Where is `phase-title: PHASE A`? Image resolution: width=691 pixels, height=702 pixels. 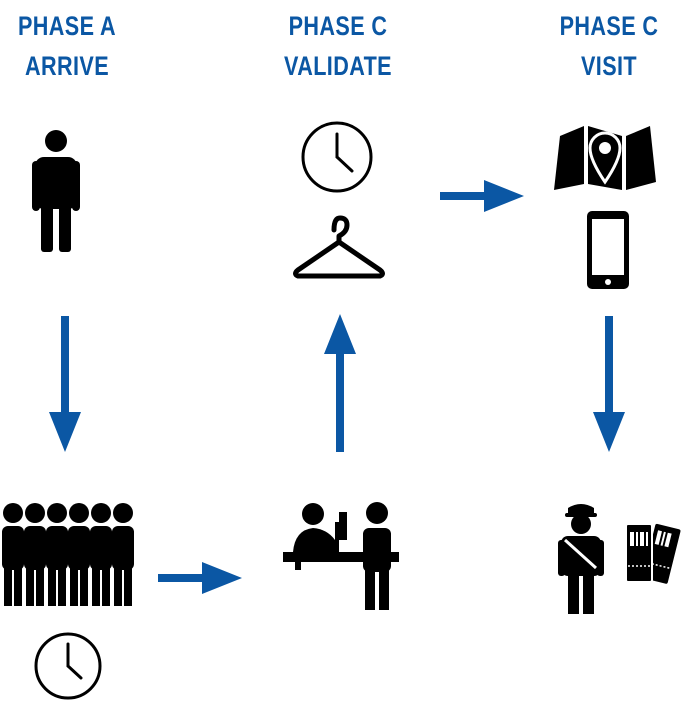 phase-title: PHASE A is located at coordinates (67, 26).